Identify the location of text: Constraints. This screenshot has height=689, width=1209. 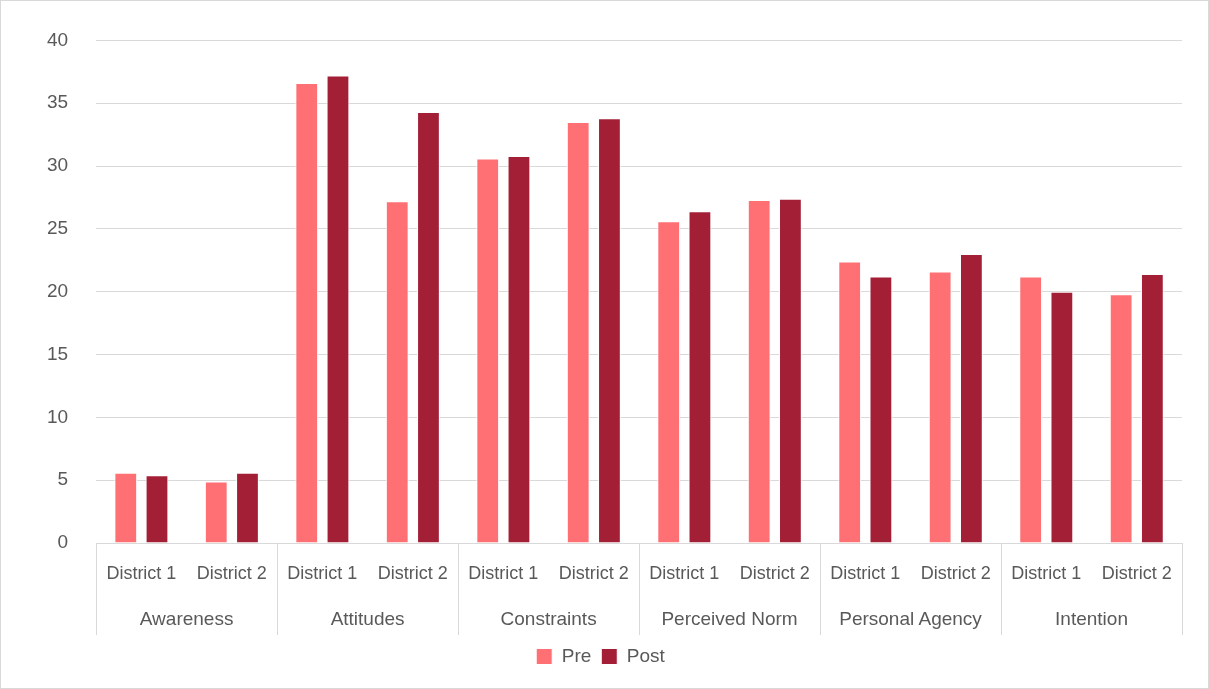
(548, 619).